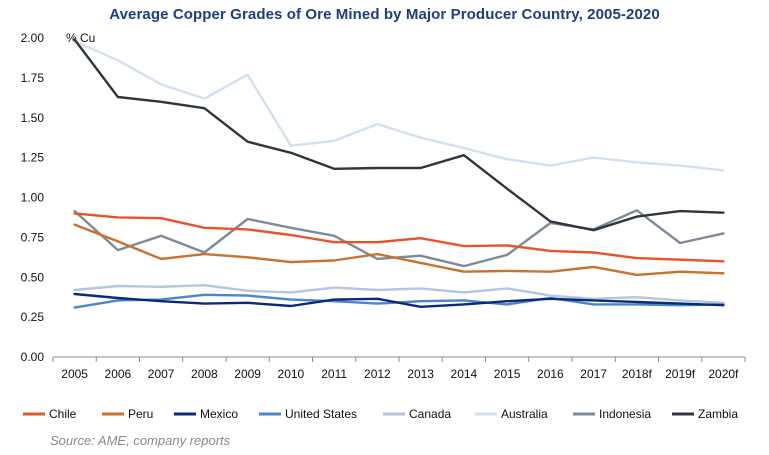 The width and height of the screenshot is (769, 455). I want to click on x-tick-label: 2005, so click(74, 374).